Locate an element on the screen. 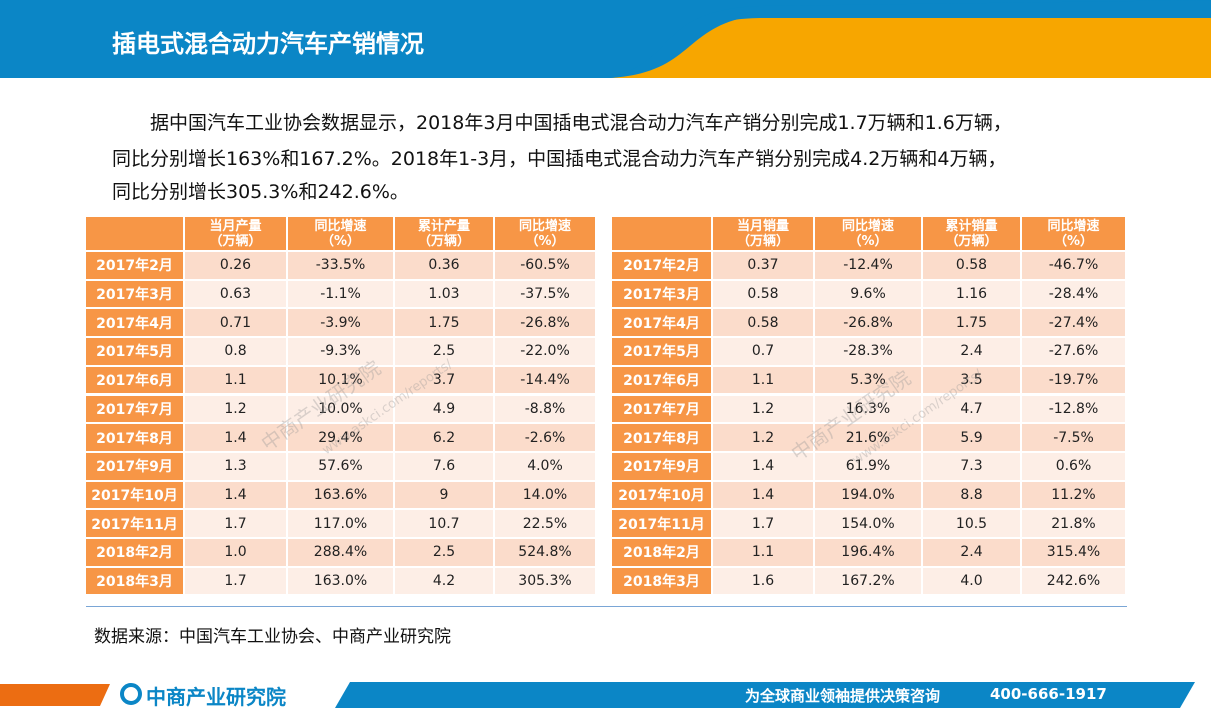 Image resolution: width=1211 pixels, height=711 pixels. source: 数据来源：中国汽车工业协会、中商产业研究院 is located at coordinates (272, 637).